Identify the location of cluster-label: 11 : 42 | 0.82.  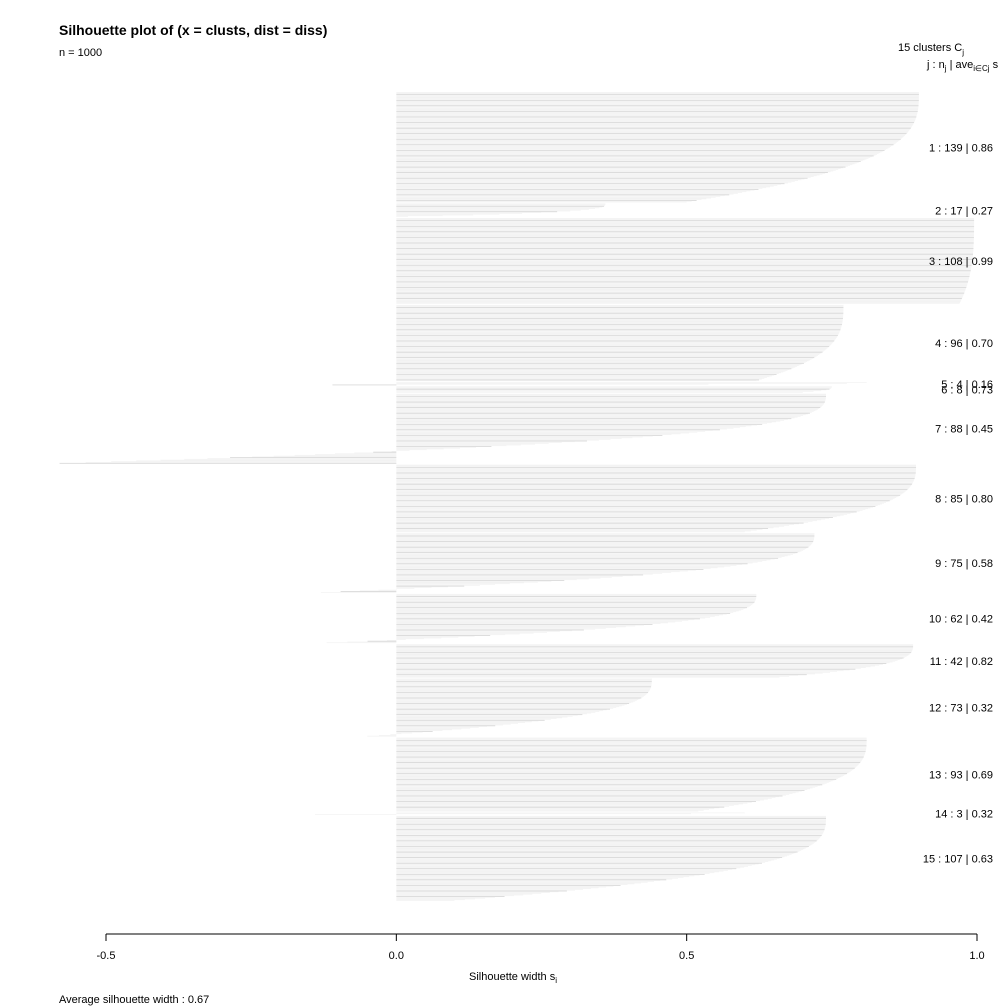
(961, 662).